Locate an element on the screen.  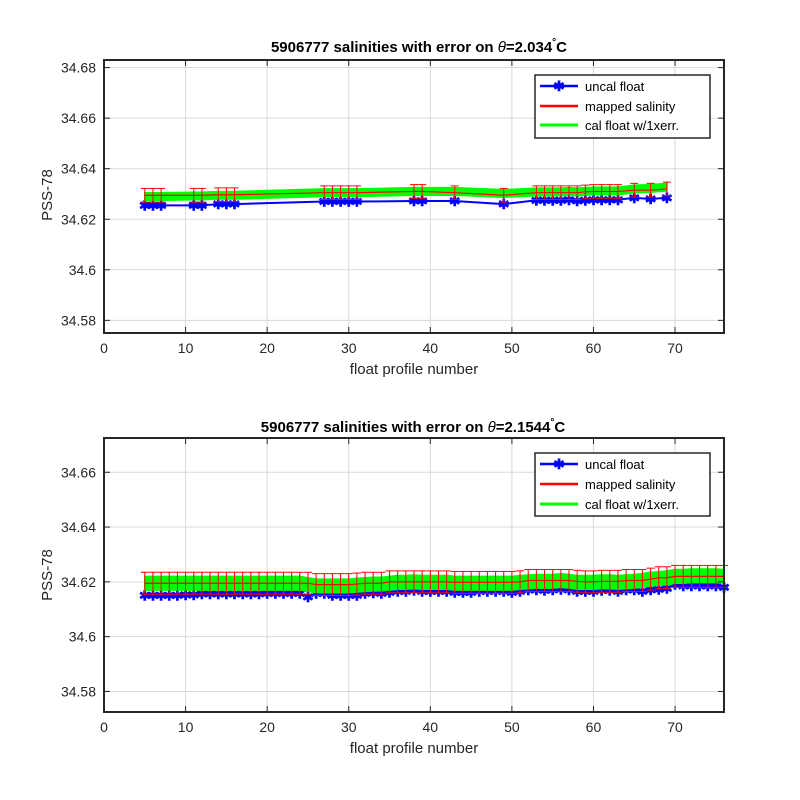
bottom-chart-y-axis-label: PSS-78 is located at coordinates (47, 575).